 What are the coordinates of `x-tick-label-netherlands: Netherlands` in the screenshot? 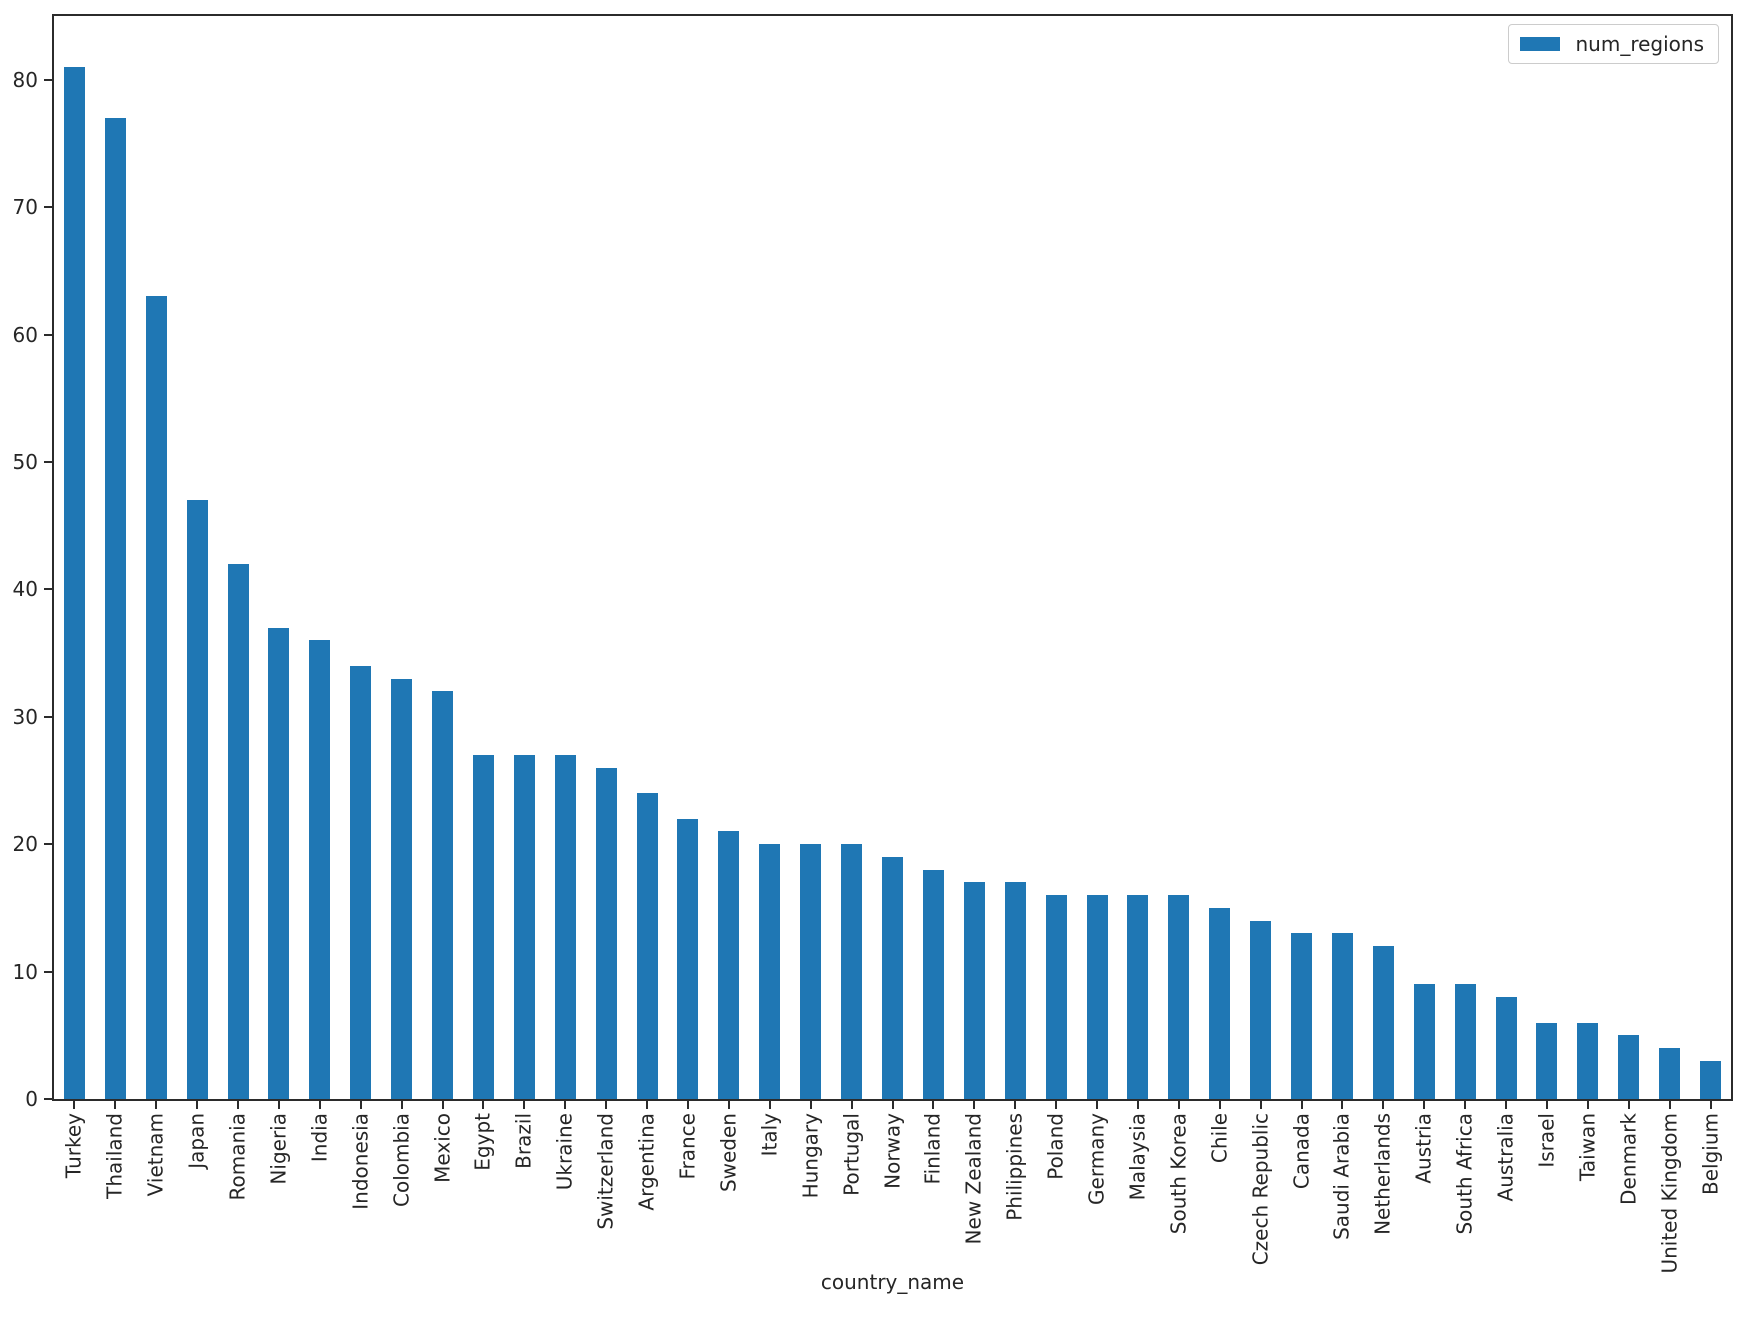 It's located at (1382, 1174).